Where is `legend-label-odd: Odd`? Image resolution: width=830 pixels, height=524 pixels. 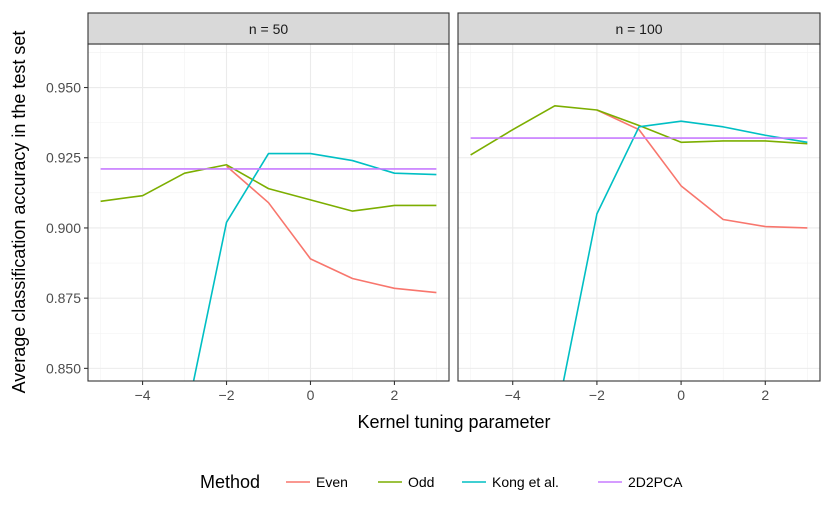
legend-label-odd: Odd is located at coordinates (421, 482).